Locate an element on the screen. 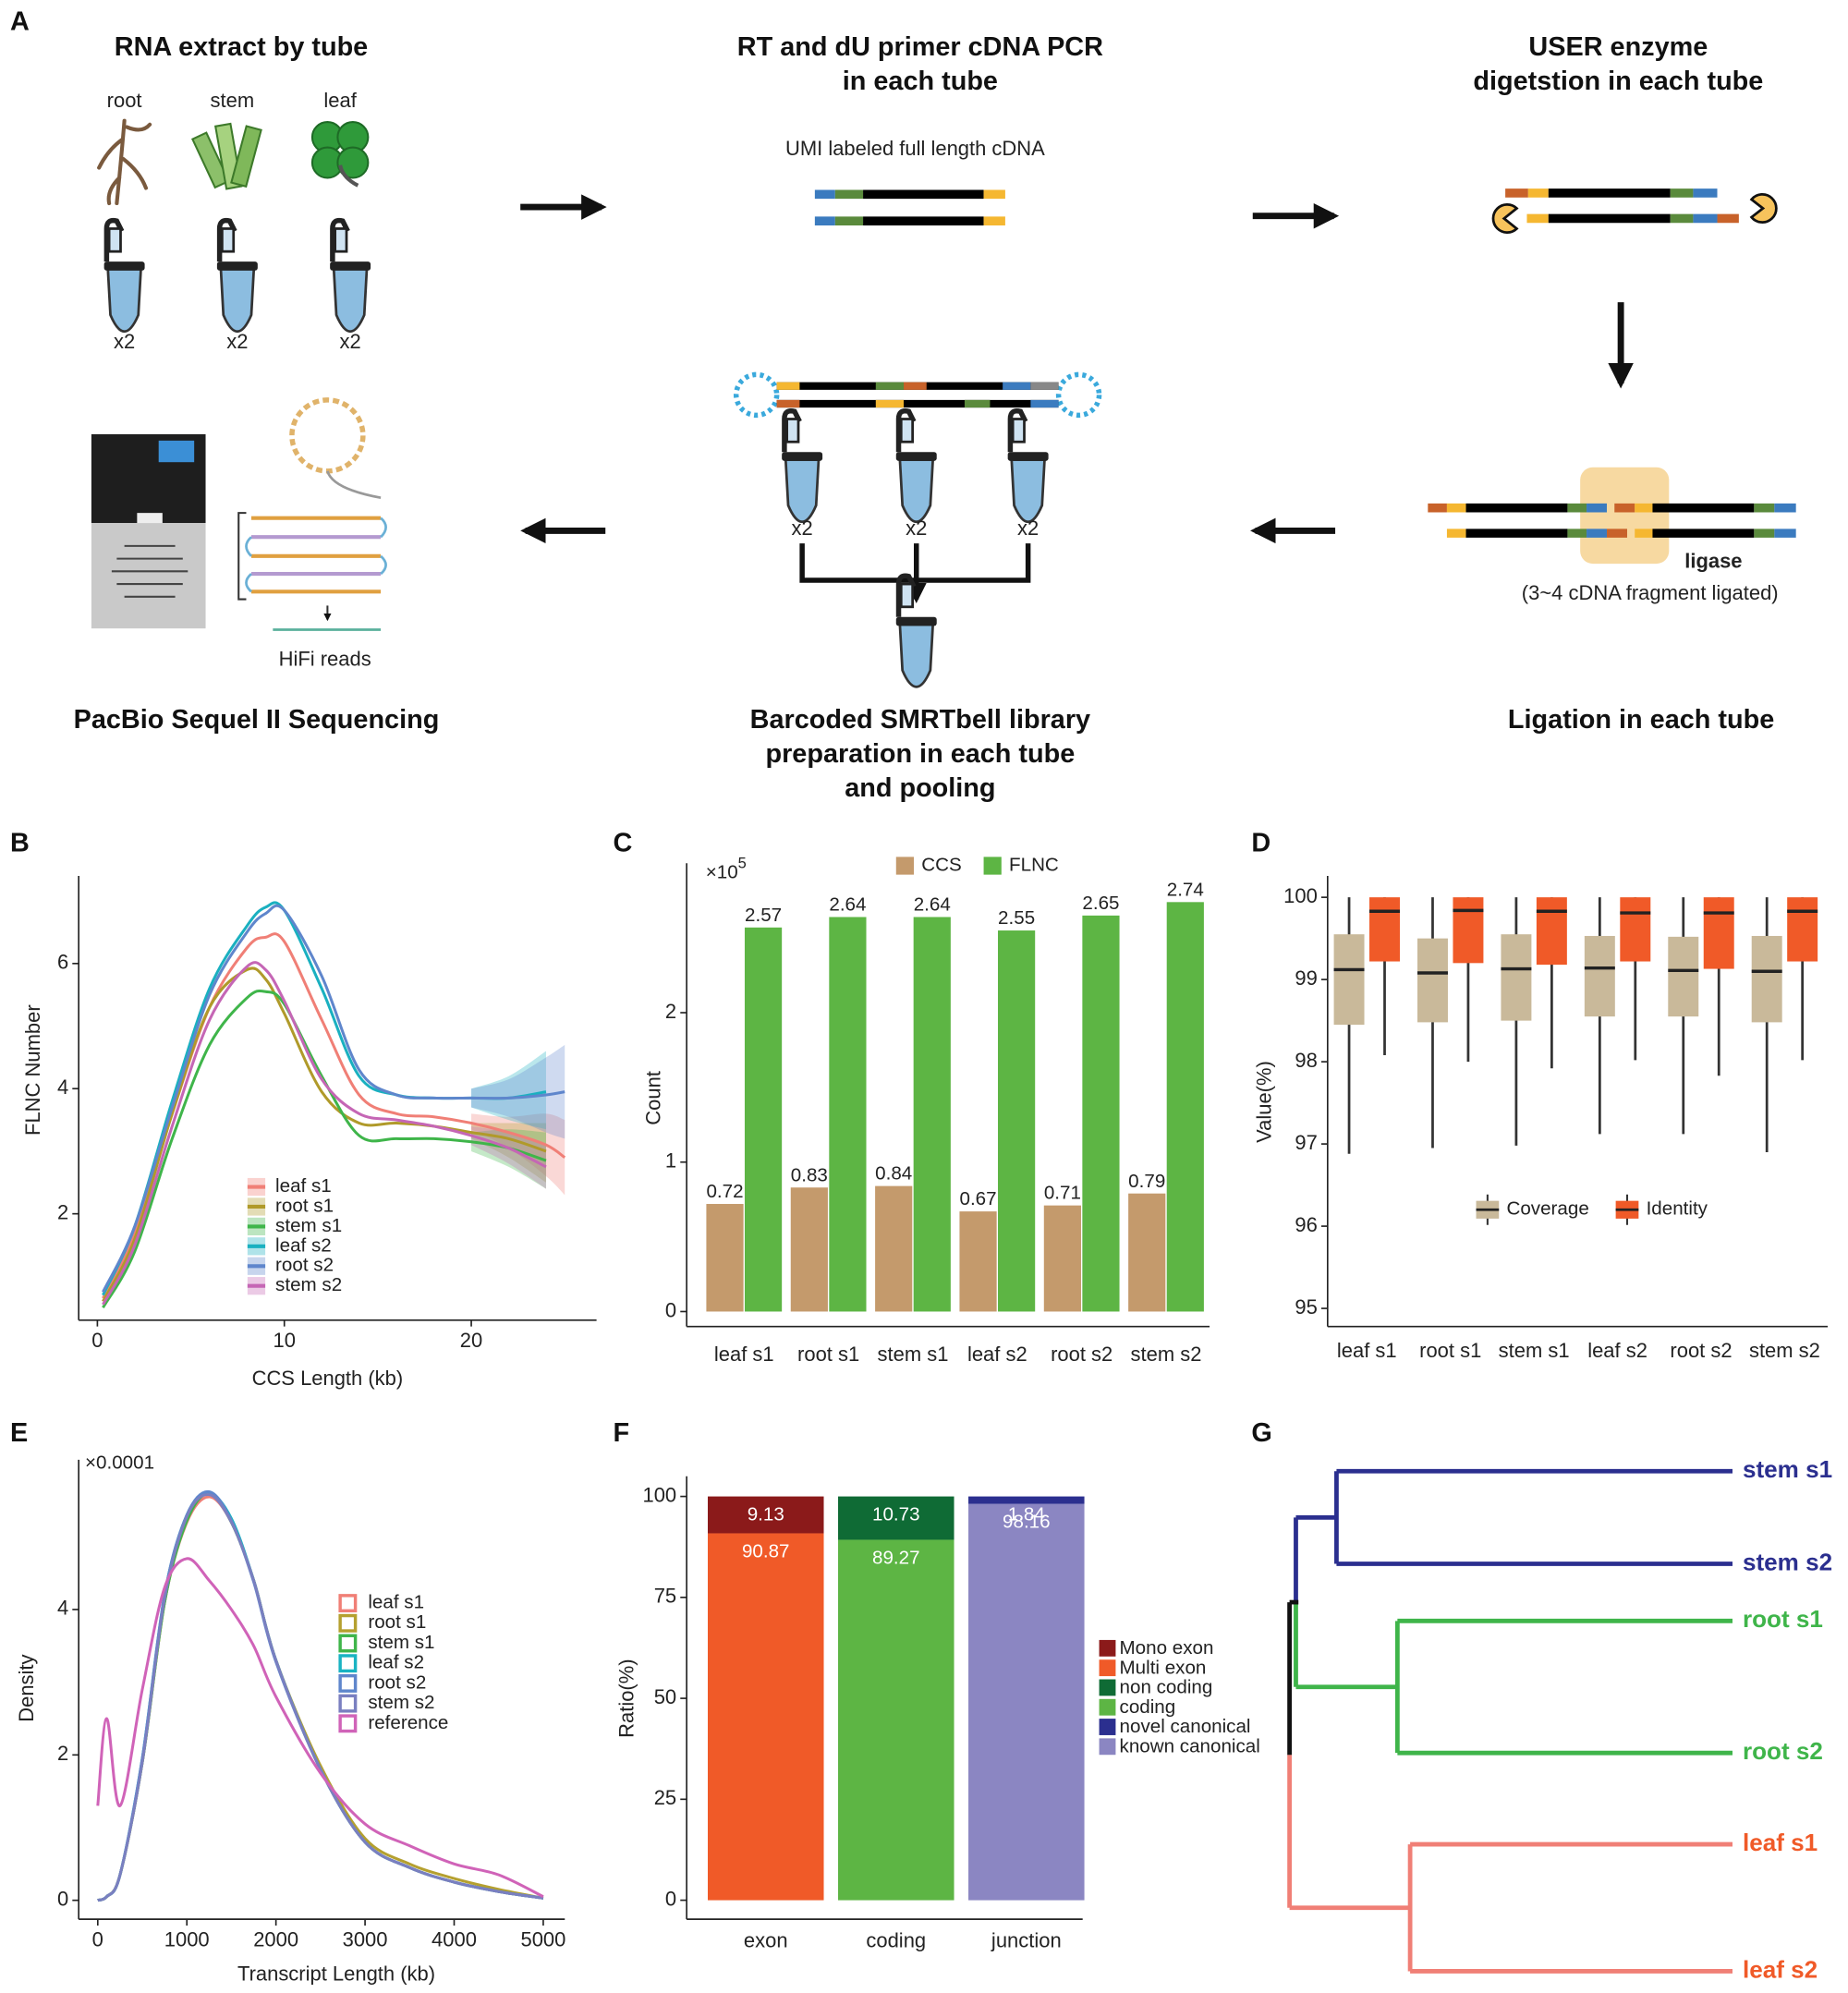 The width and height of the screenshot is (1848, 1993). panel-label: E is located at coordinates (19, 1433).